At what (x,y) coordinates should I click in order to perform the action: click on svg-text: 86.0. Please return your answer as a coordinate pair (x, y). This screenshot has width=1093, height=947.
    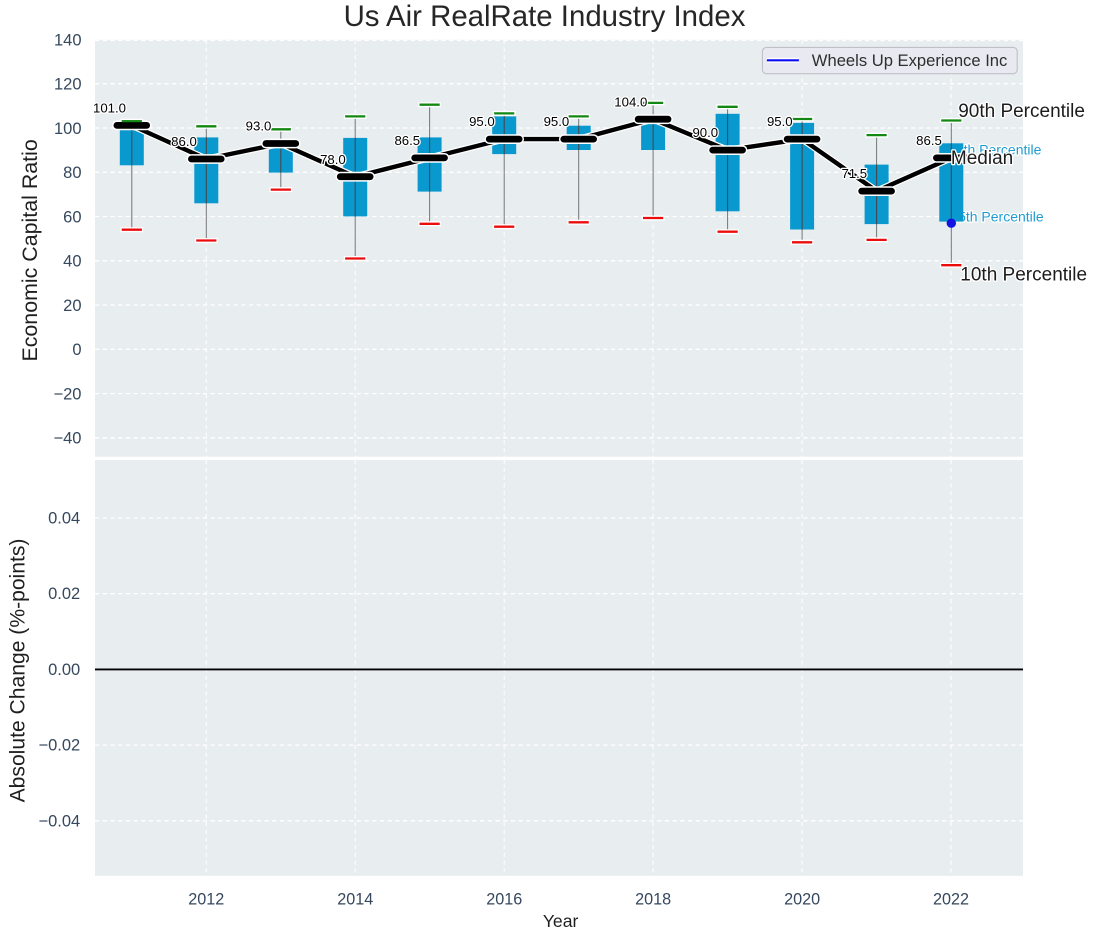
    Looking at the image, I should click on (184, 141).